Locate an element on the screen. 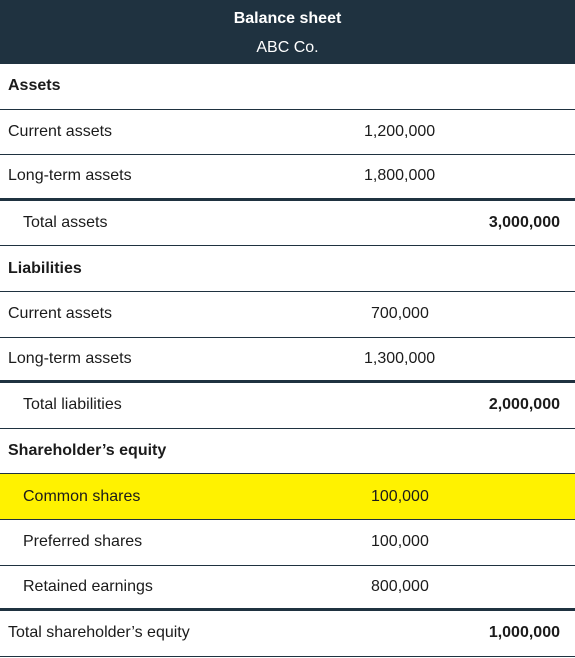 This screenshot has width=575, height=658. section-heading-label: Liabilities is located at coordinates (45, 268).